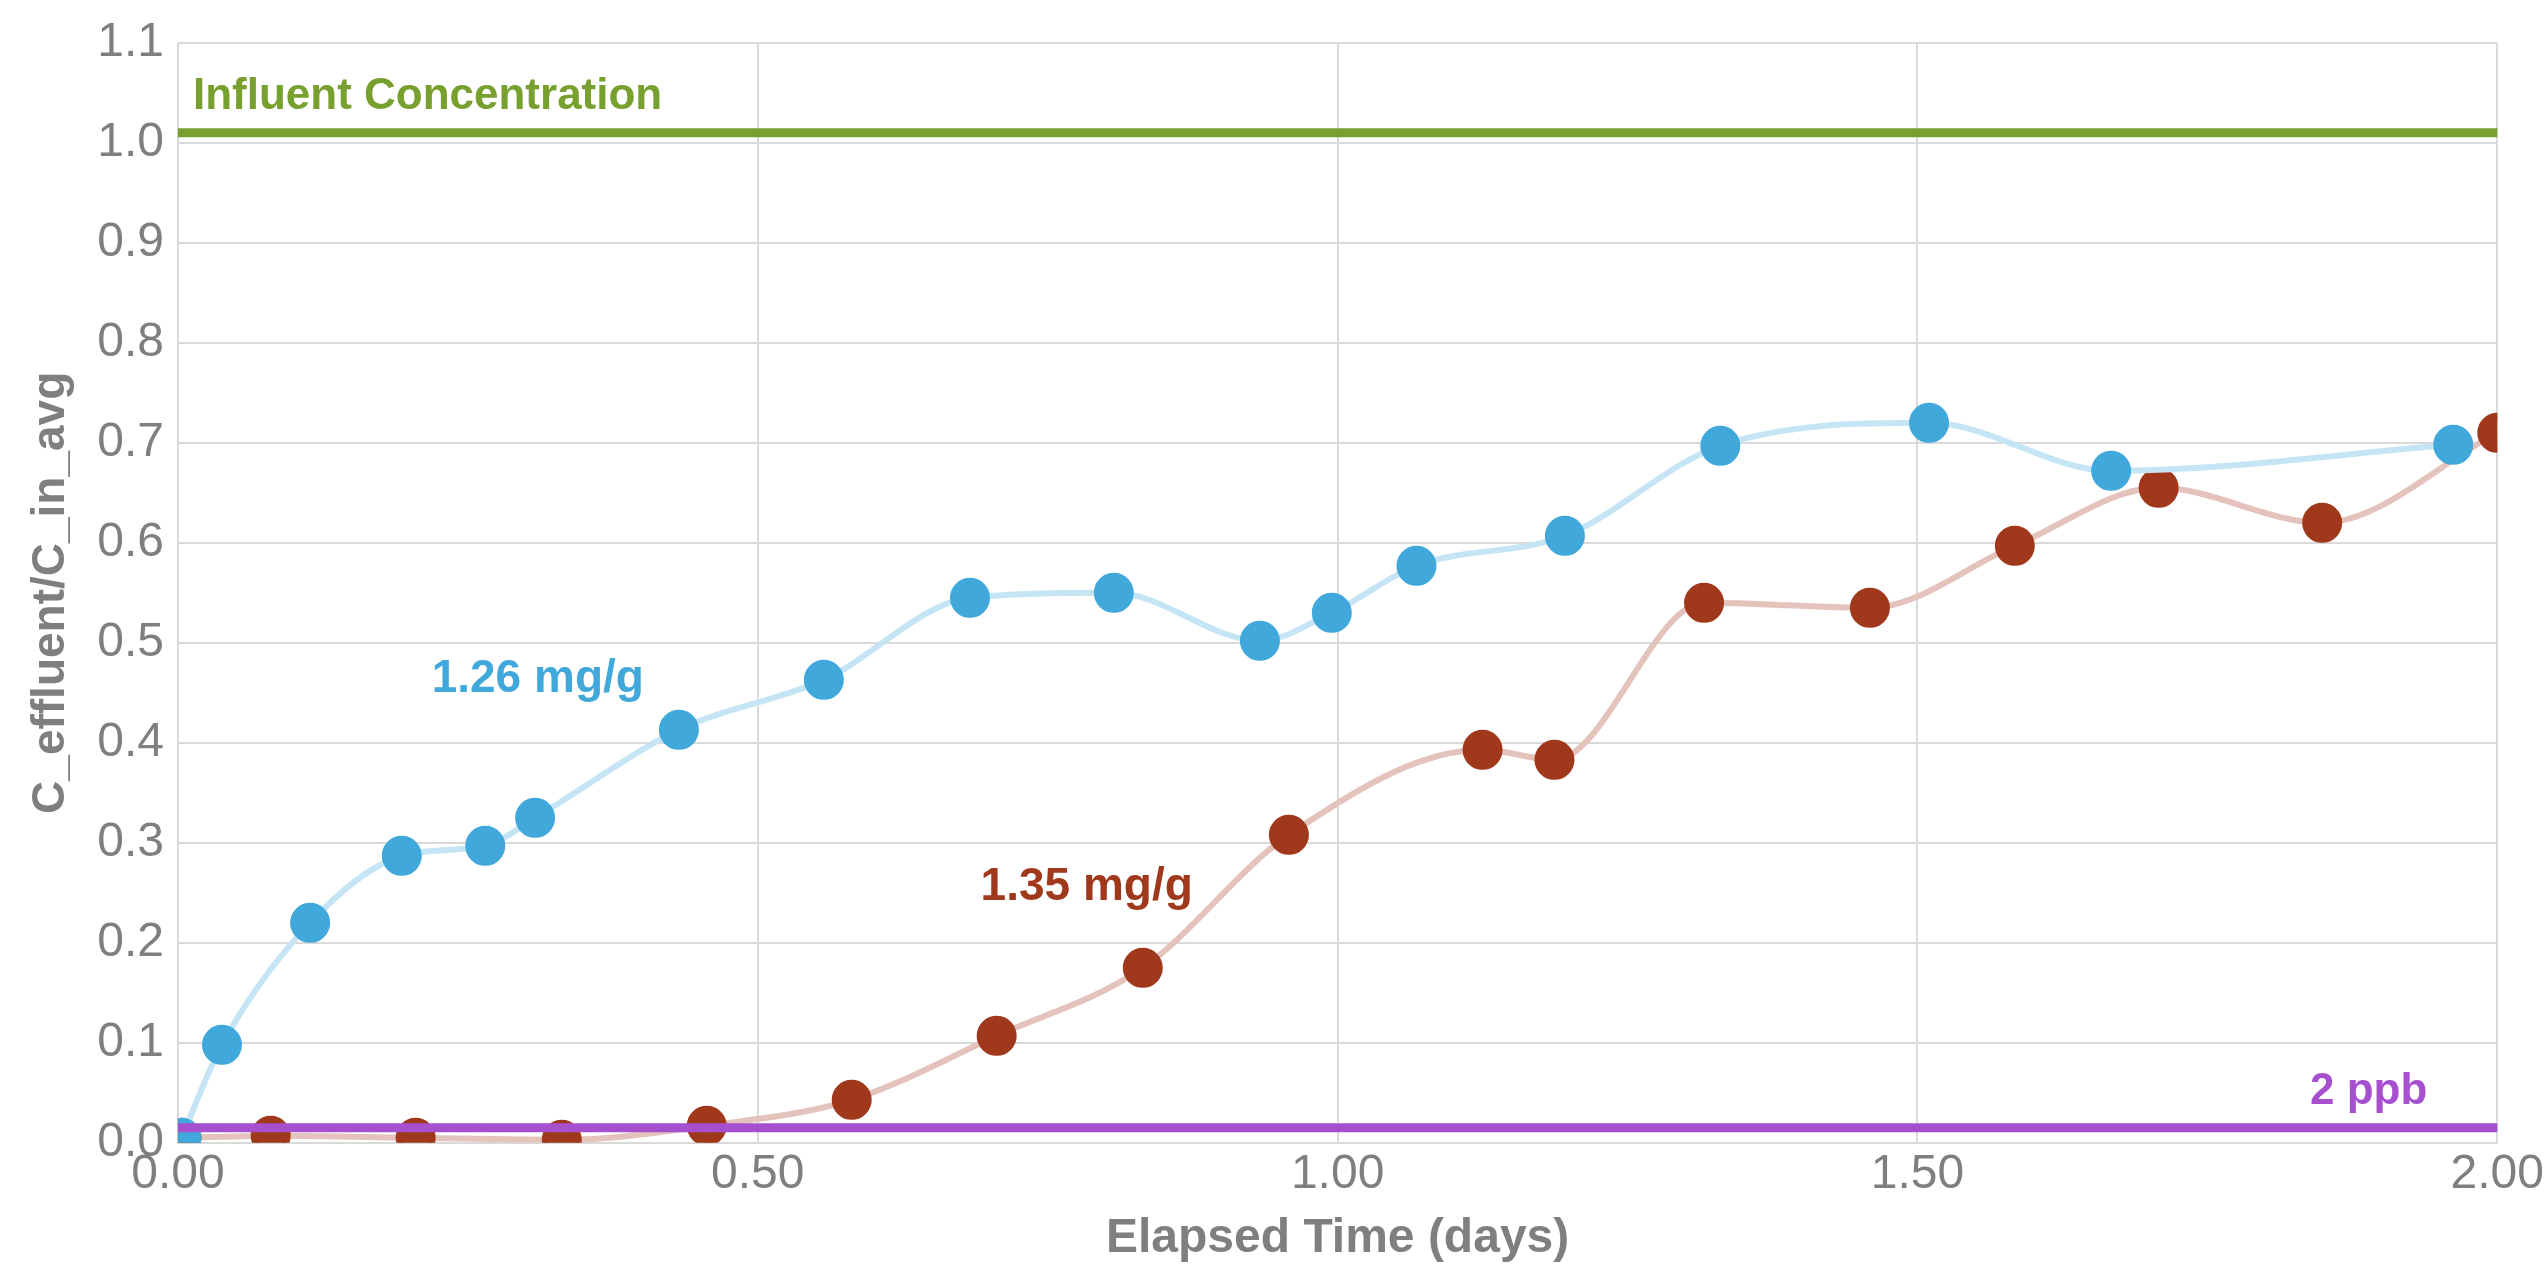 This screenshot has height=1282, width=2547. I want to click on y-tick-label: 0.1, so click(130, 1040).